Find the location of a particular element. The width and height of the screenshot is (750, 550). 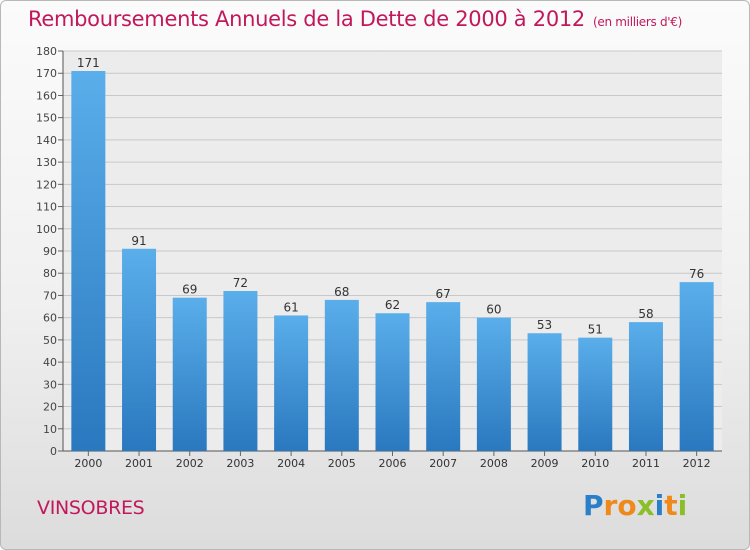

x-tick-label-2000: 2000 is located at coordinates (88, 463).